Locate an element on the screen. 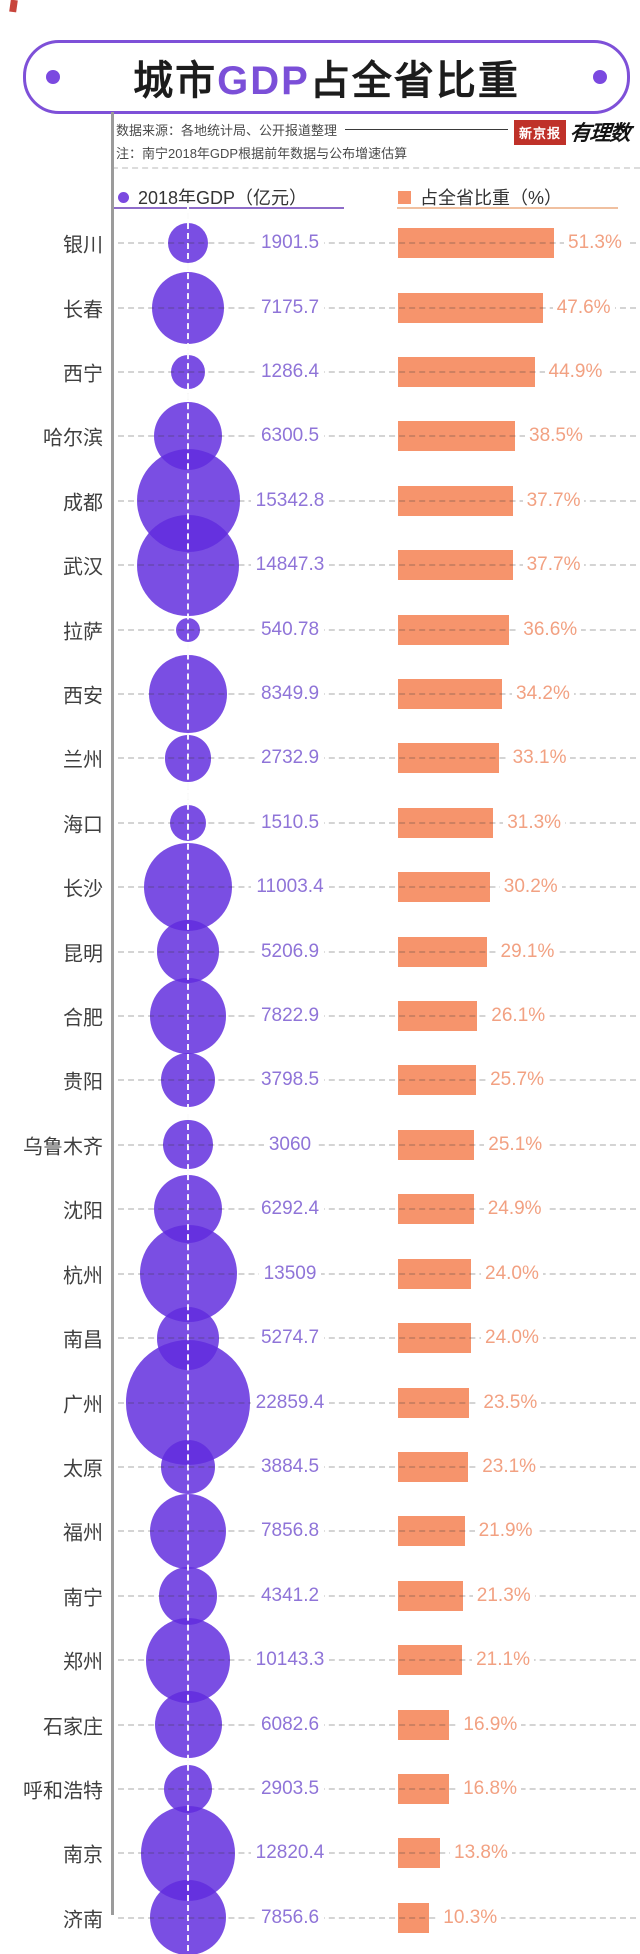 This screenshot has width=640, height=1954. share-value: 13.8% is located at coordinates (481, 1853).